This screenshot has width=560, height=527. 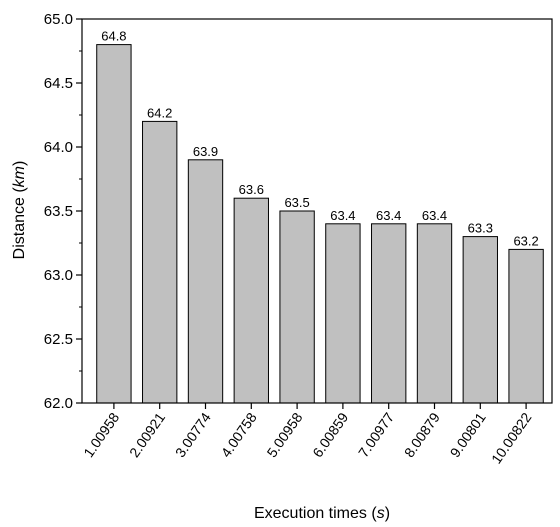 I want to click on bar-value-label: 63.6, so click(x=251, y=189).